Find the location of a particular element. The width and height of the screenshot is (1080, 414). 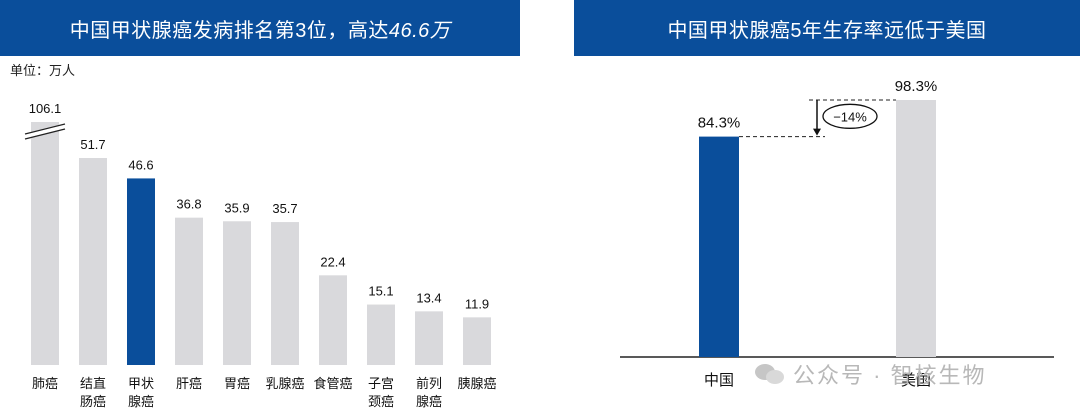

wechat-icon is located at coordinates (770, 374).